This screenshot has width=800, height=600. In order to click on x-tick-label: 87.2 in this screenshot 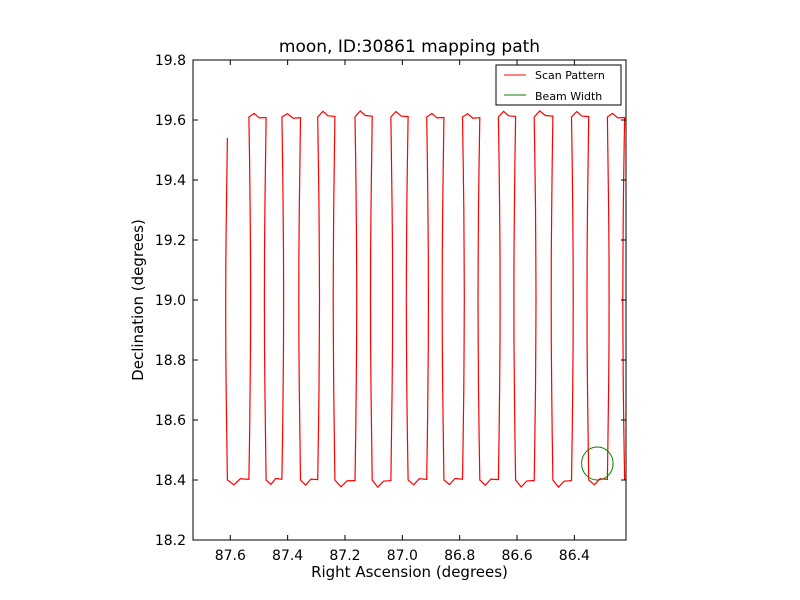, I will do `click(344, 556)`.